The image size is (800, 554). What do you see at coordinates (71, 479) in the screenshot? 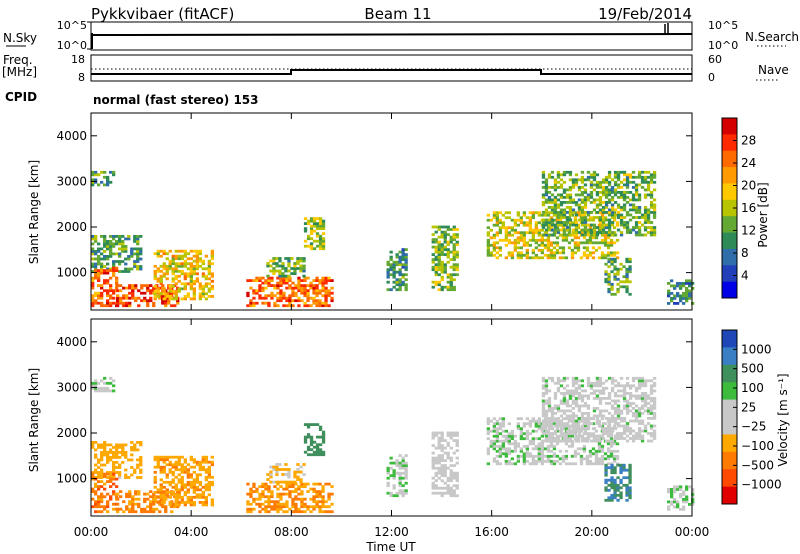
I see `ytick-label: 1000` at bounding box center [71, 479].